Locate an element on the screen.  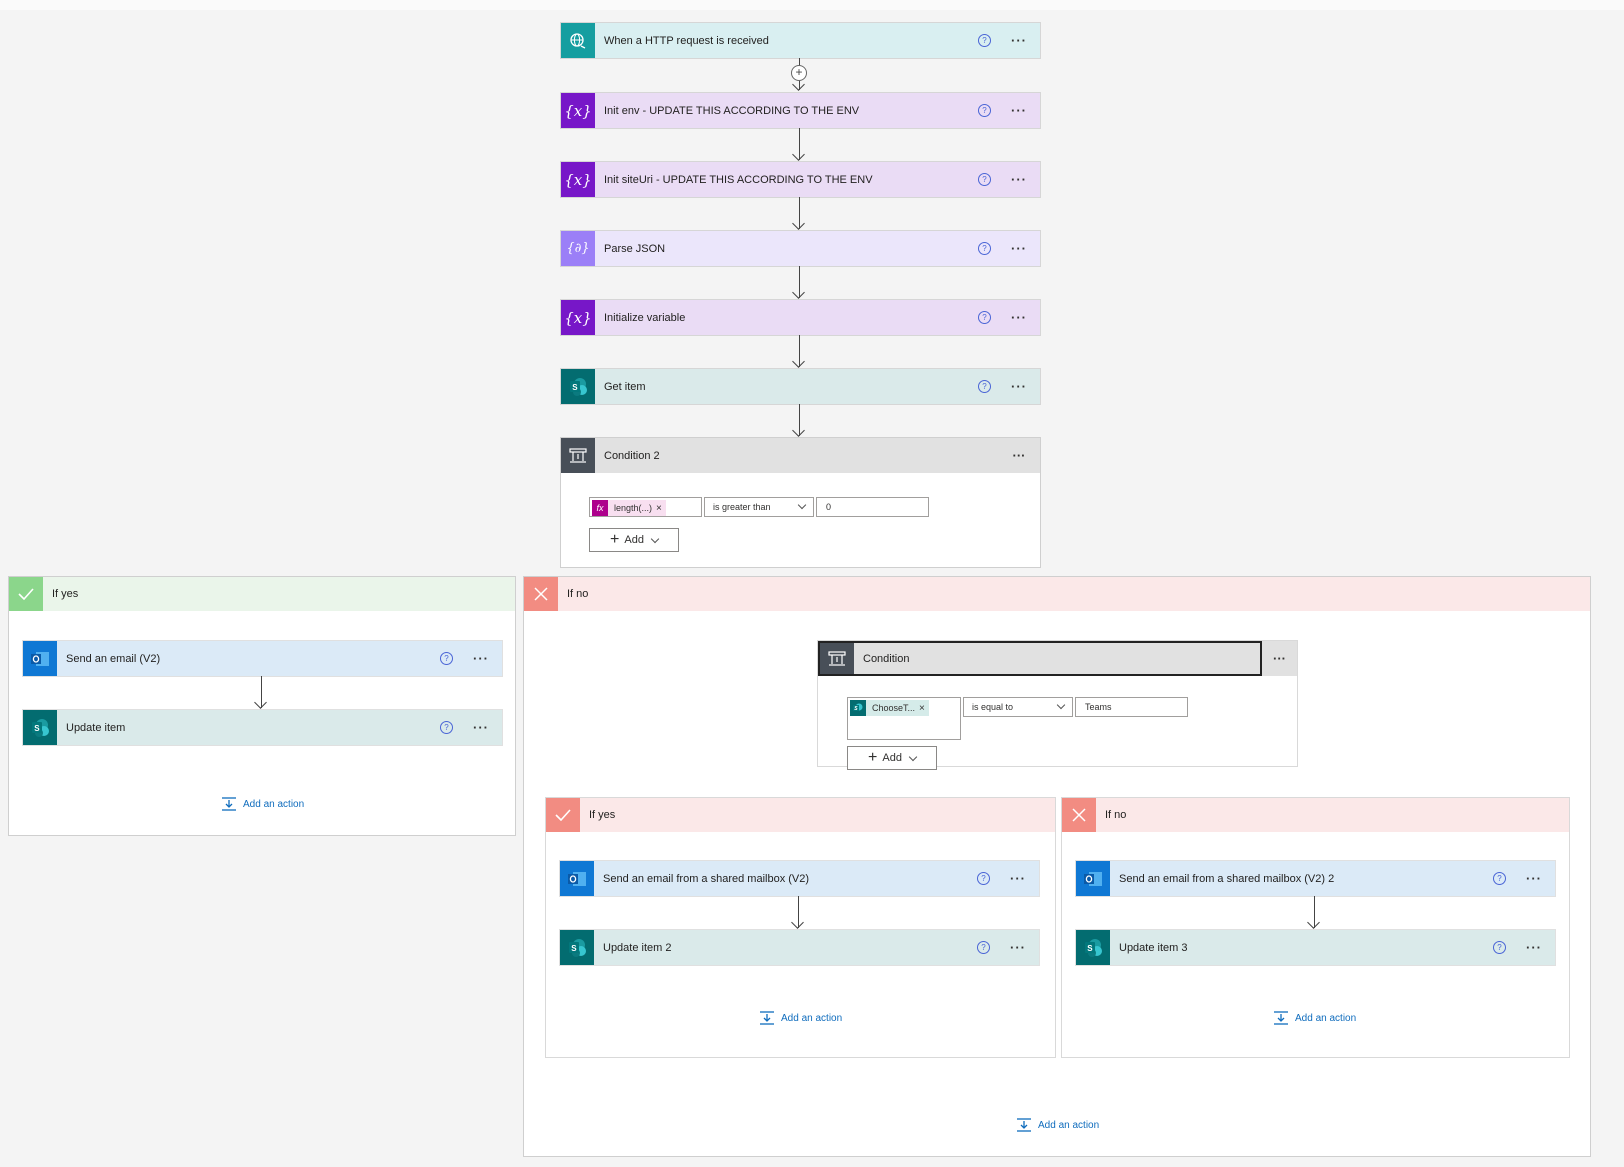
condition-header: Condition is located at coordinates (1040, 658).